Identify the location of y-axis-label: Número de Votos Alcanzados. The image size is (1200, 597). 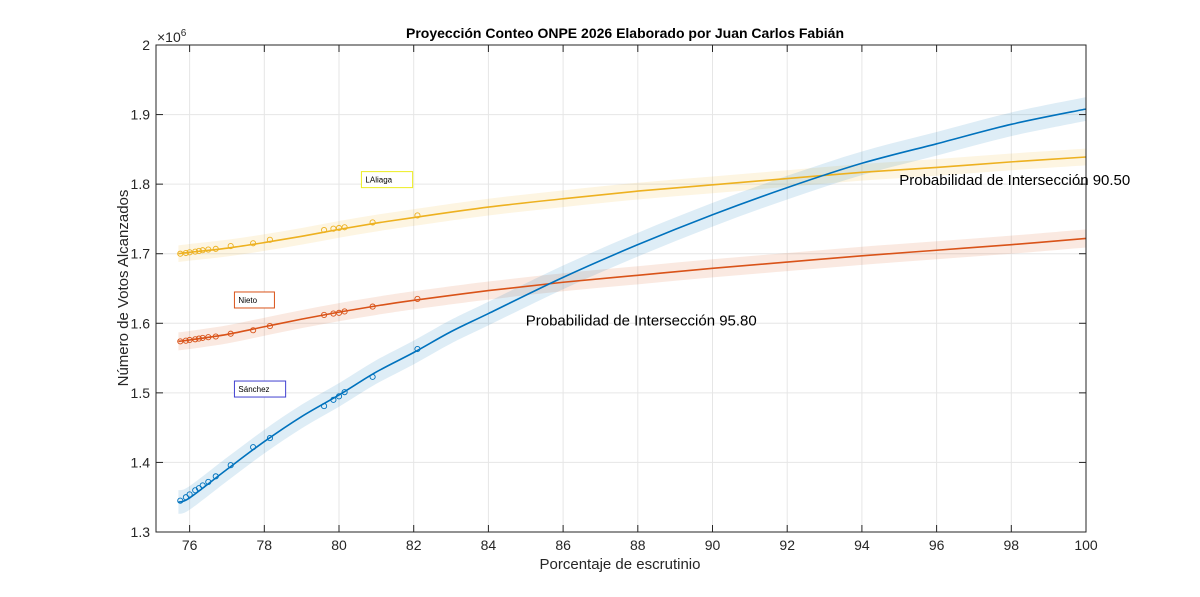
(123, 288).